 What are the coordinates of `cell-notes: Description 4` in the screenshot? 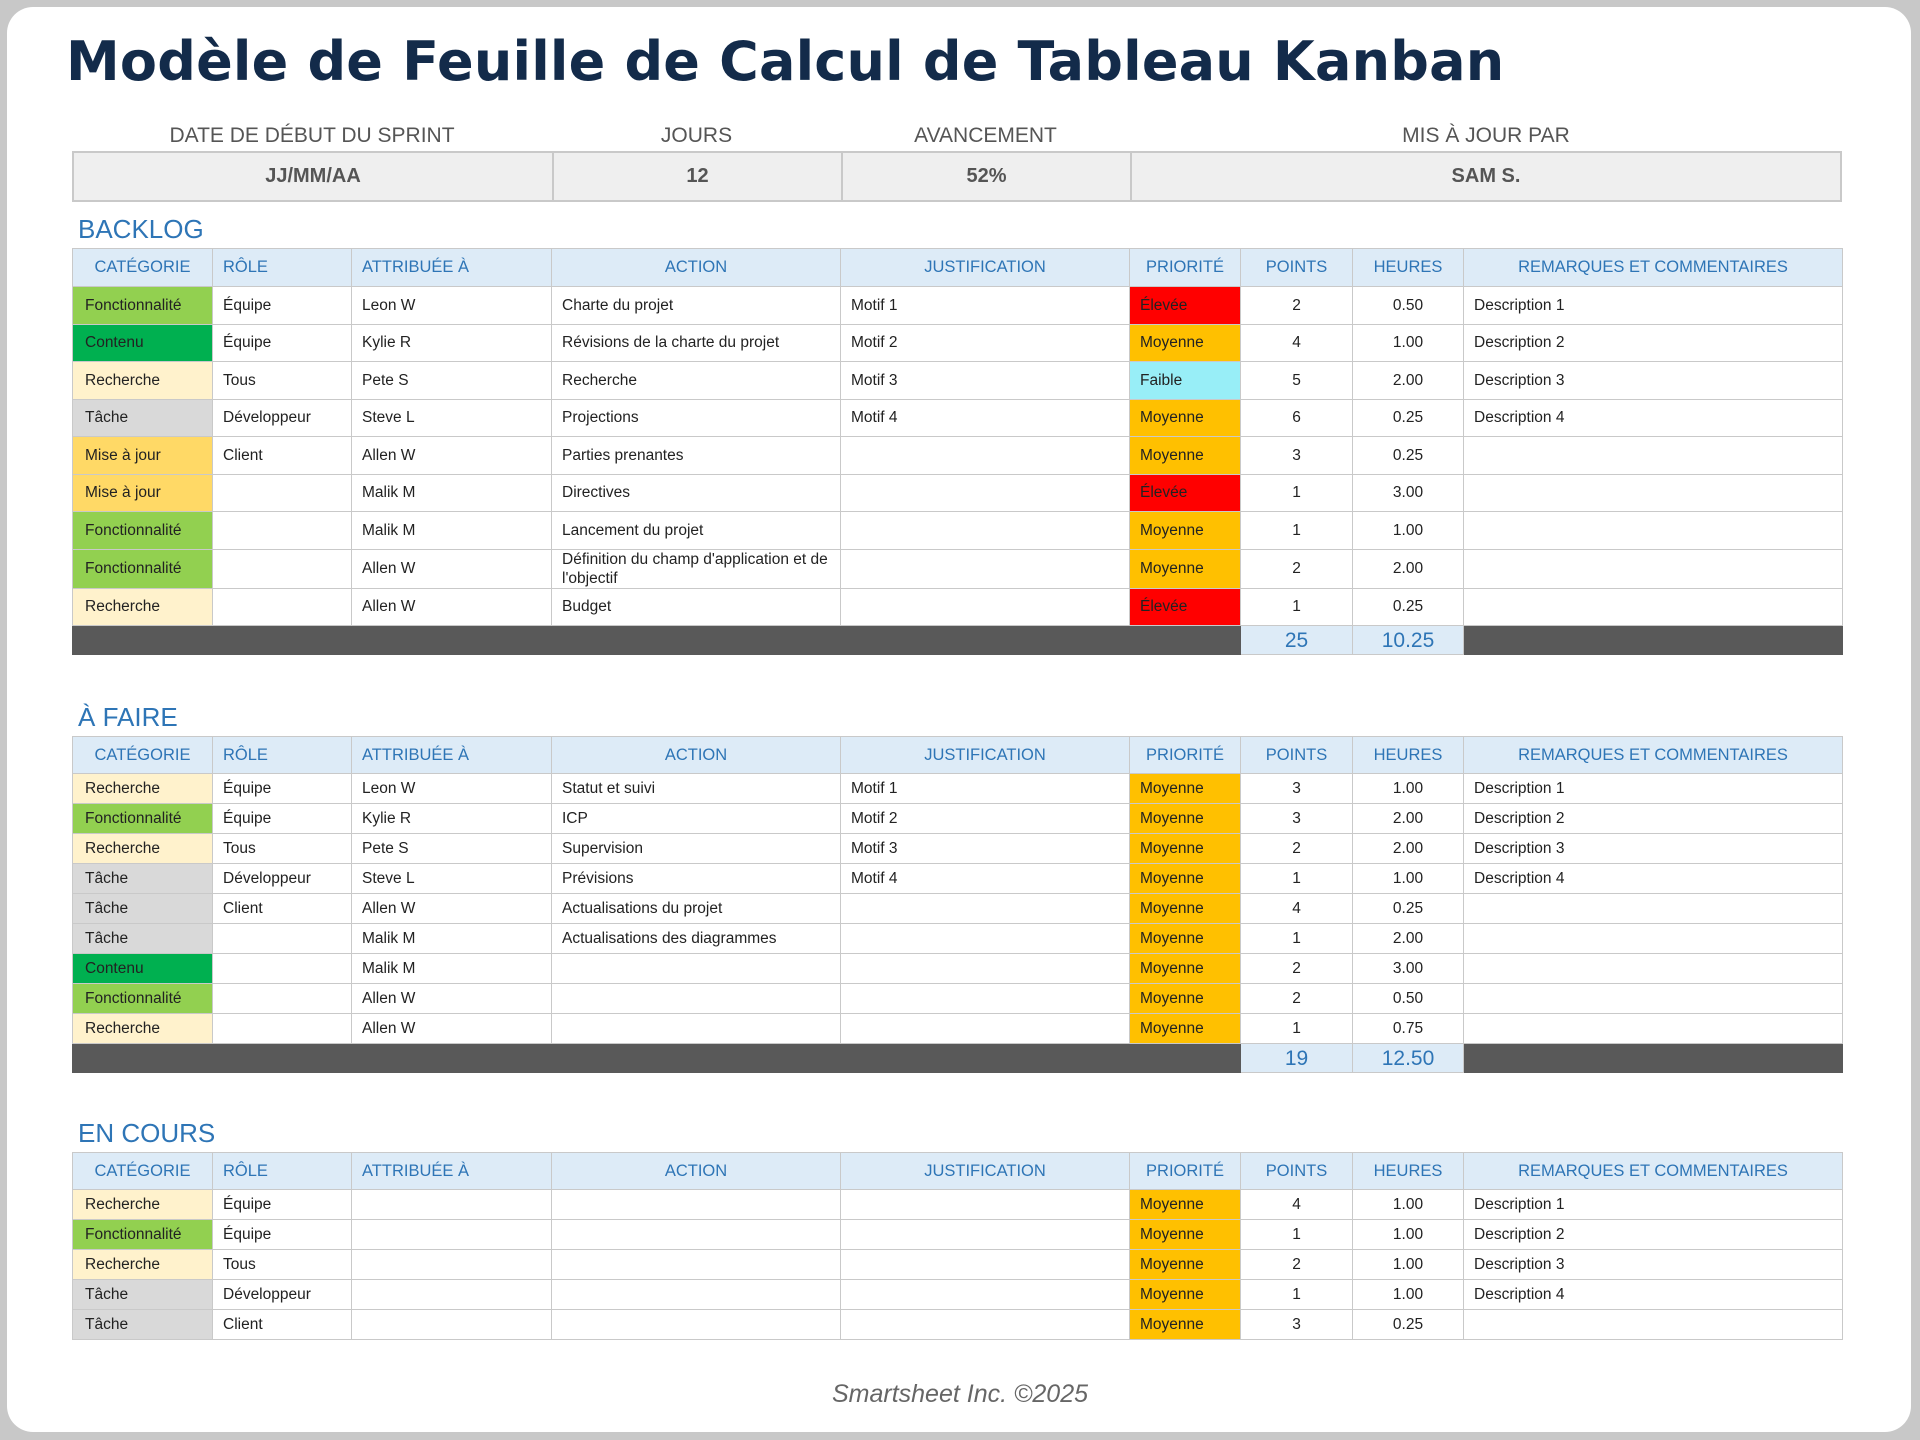 It's located at (1653, 417).